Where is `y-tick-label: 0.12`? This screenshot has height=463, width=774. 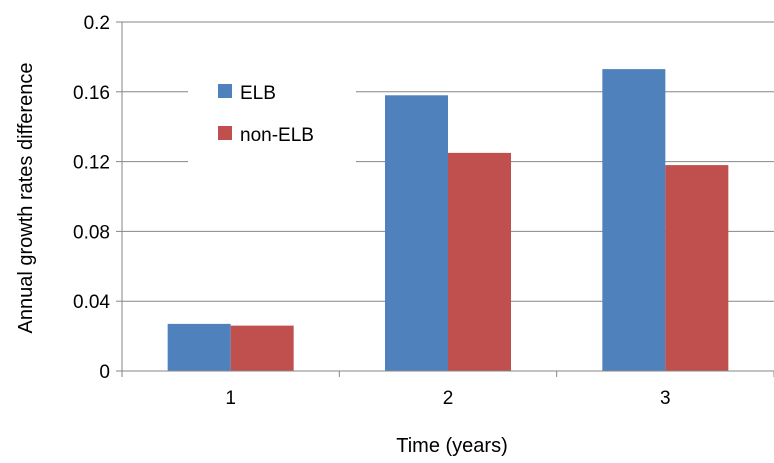 y-tick-label: 0.12 is located at coordinates (91, 163).